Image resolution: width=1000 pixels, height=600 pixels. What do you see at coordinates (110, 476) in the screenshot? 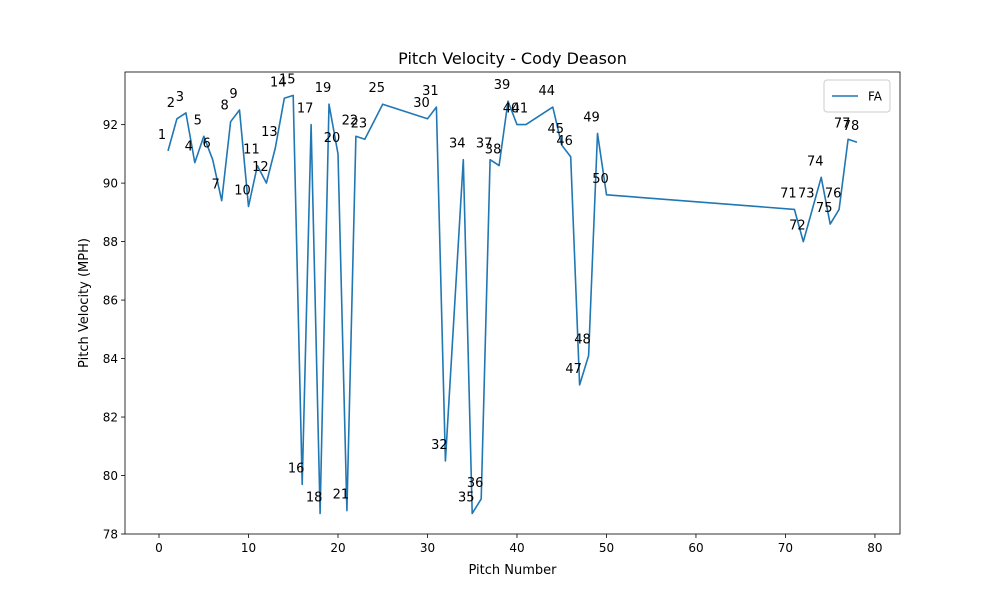
I see `y-tick-label: 80` at bounding box center [110, 476].